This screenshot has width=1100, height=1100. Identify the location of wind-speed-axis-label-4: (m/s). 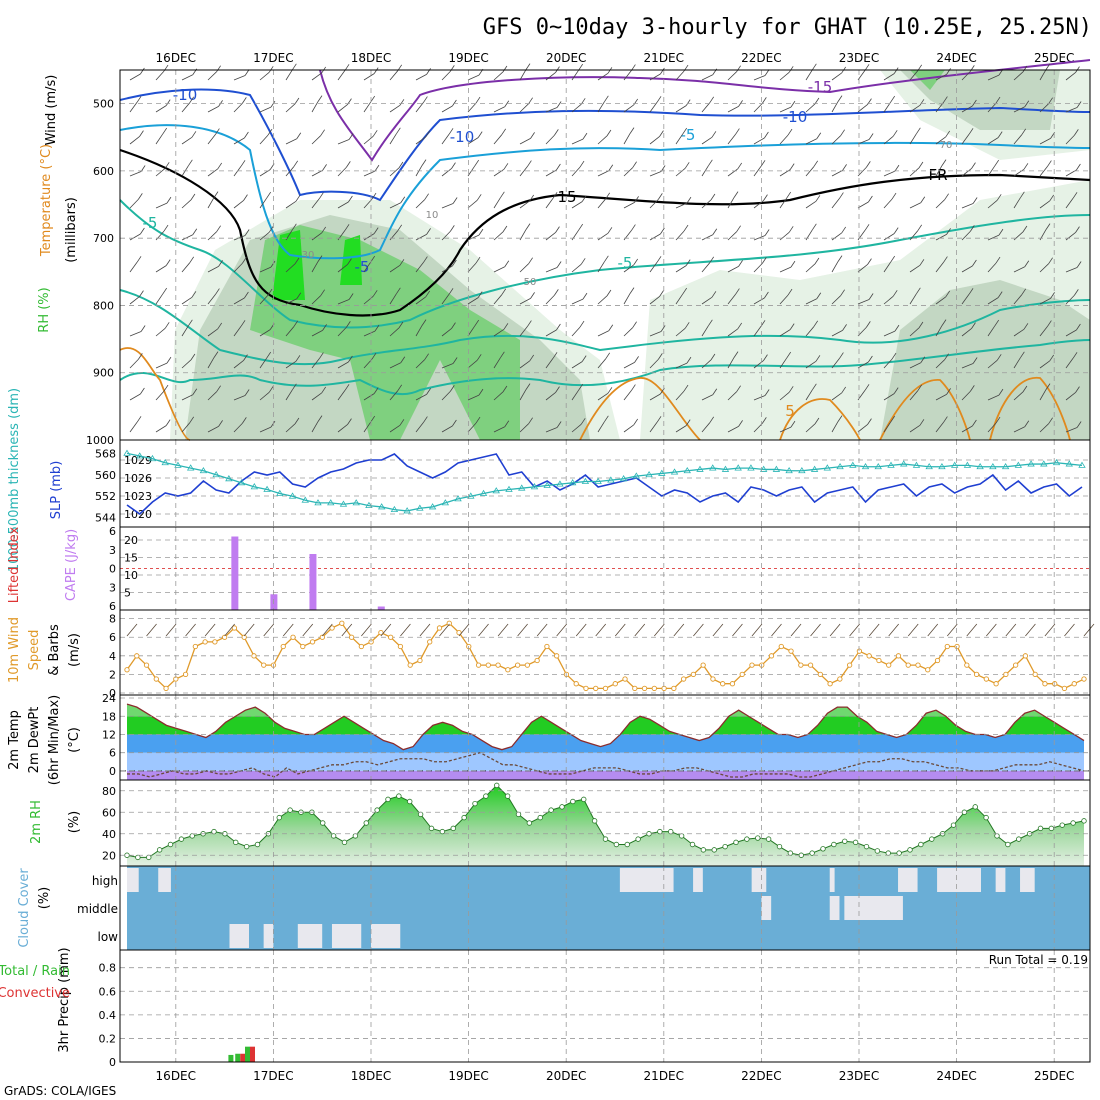
(74, 650).